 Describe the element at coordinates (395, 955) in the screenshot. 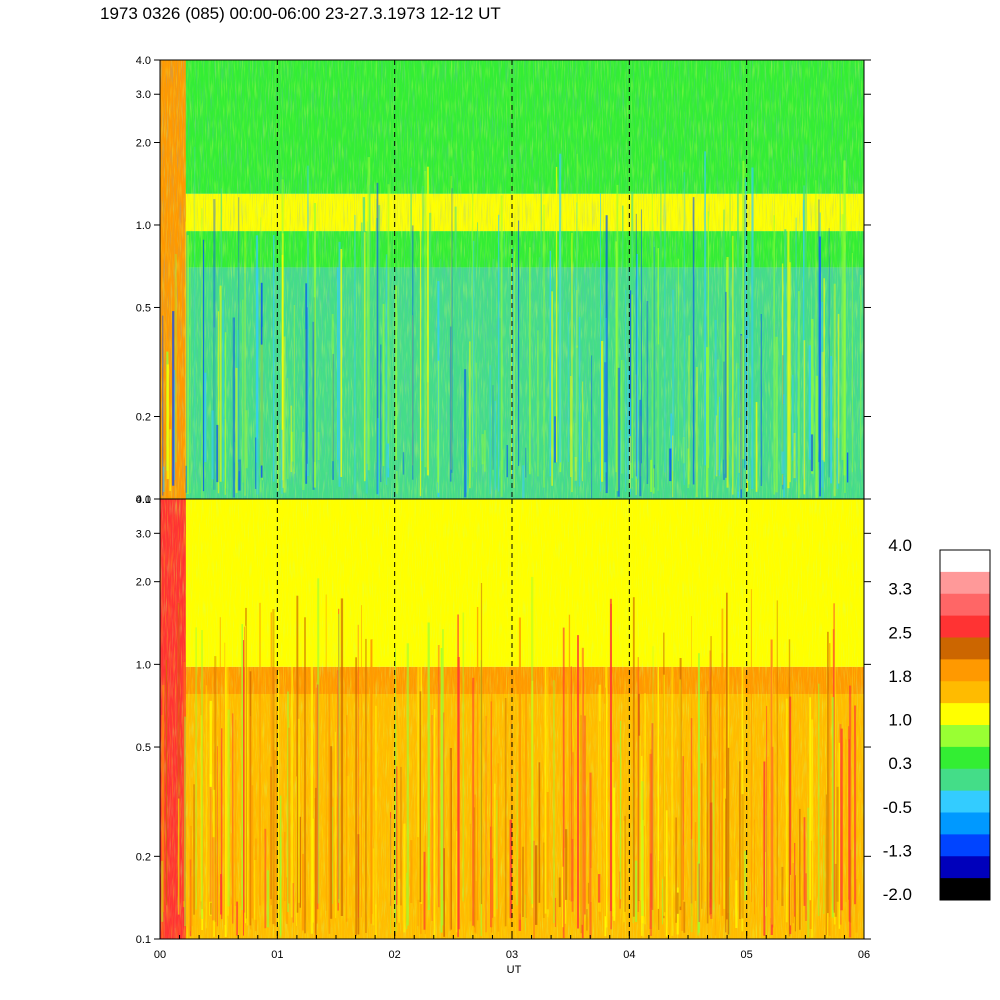

I see `x-tick-label: 02` at that location.